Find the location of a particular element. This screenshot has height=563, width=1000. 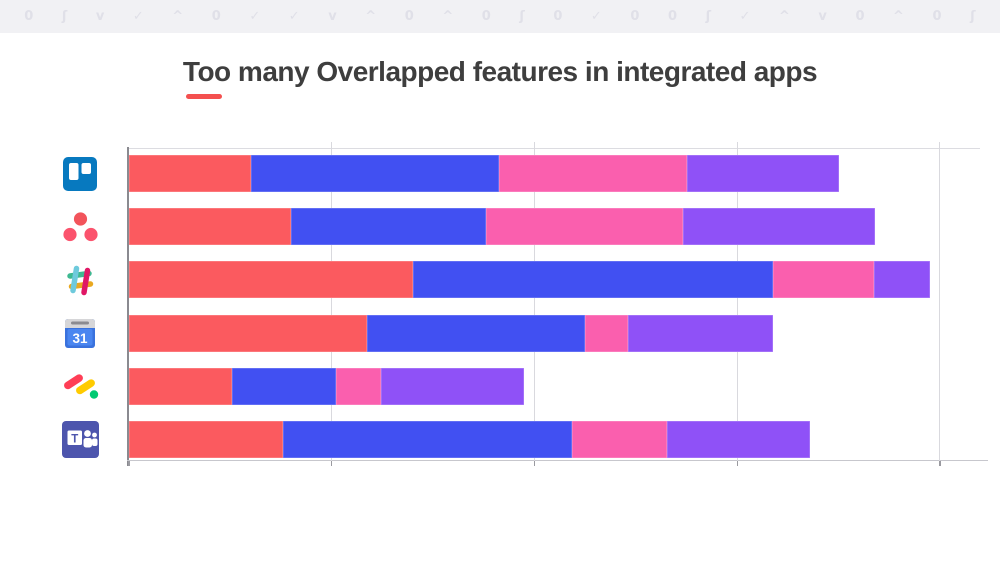

decorative-pattern-strip: 0 ʃ v ✓ ^ 0 ✓ ✓ v ^ 0 ^ 0 ʃ 0 ✓ 0 0 ʃ ✓ ^ v 0 ^ 0 ʃ is located at coordinates (500, 16).